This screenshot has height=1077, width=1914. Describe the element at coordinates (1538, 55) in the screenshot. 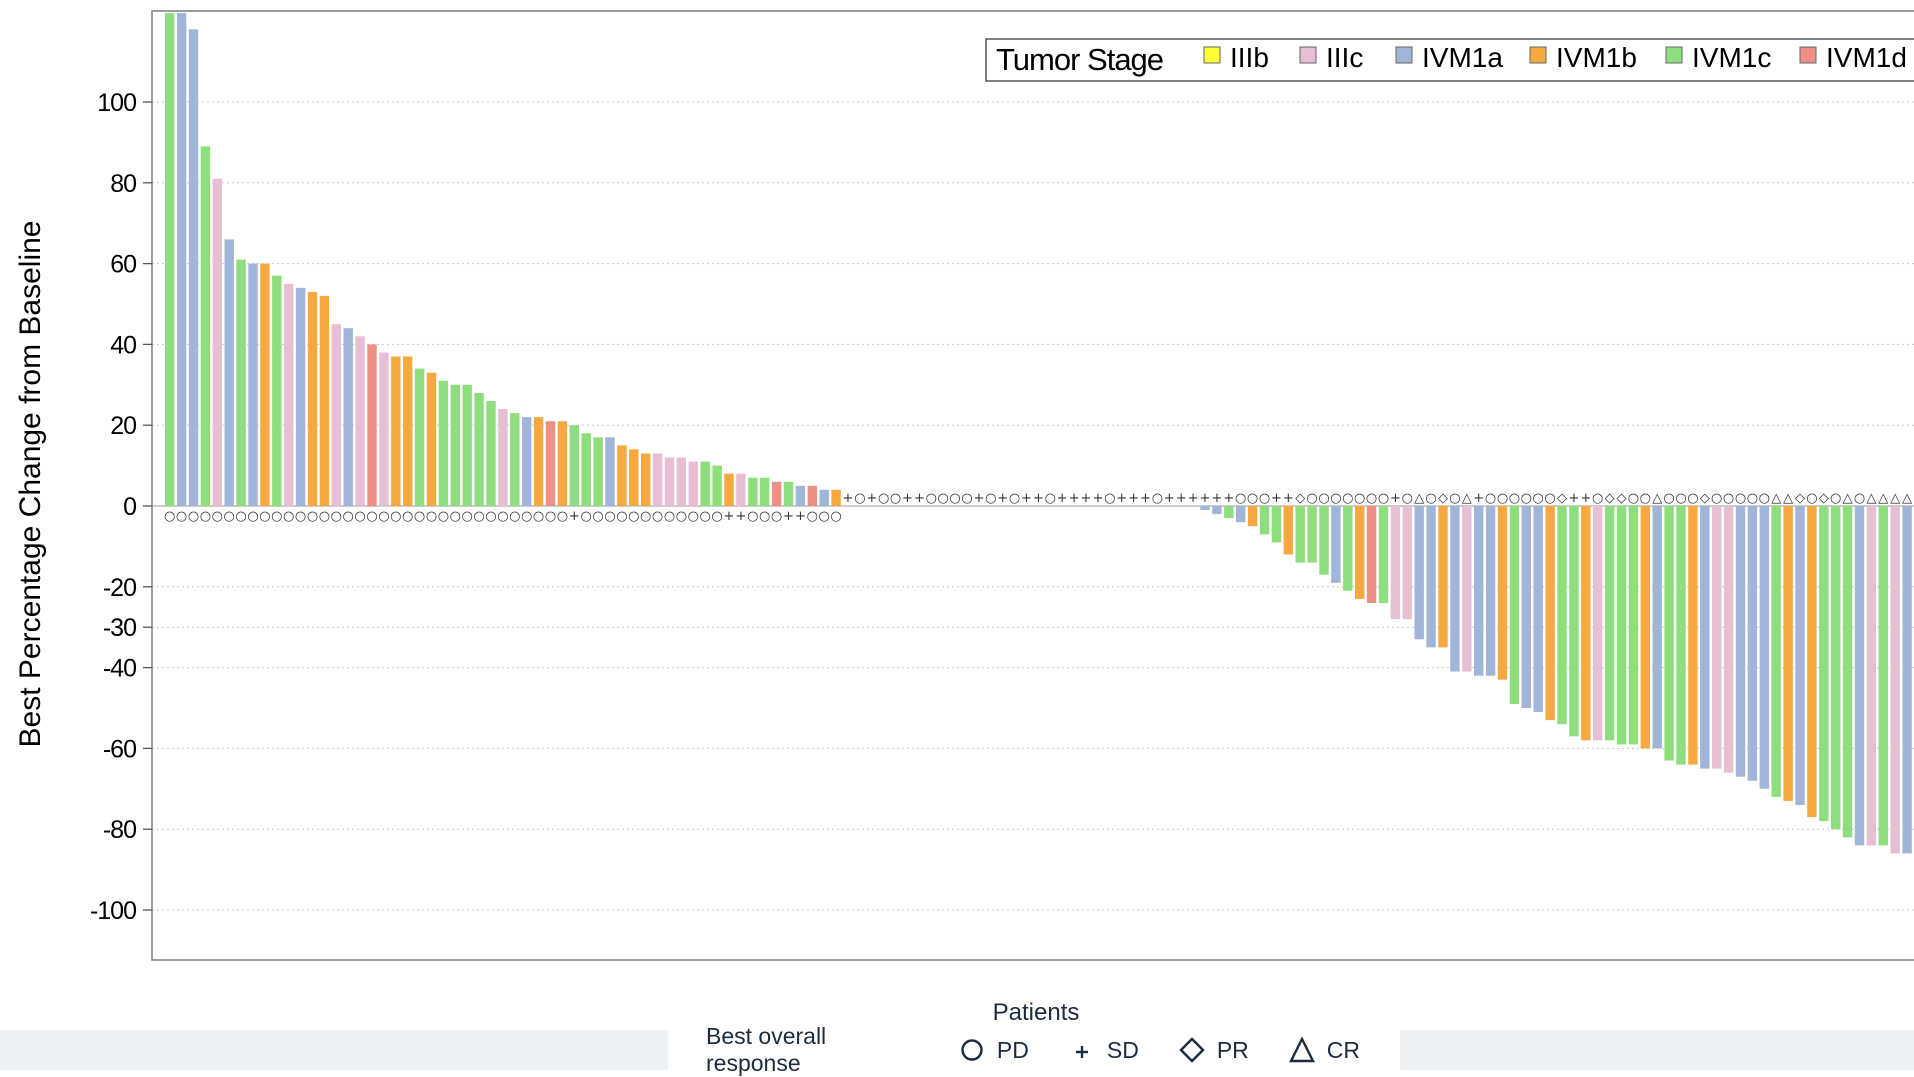

I see `legend-swatch` at that location.